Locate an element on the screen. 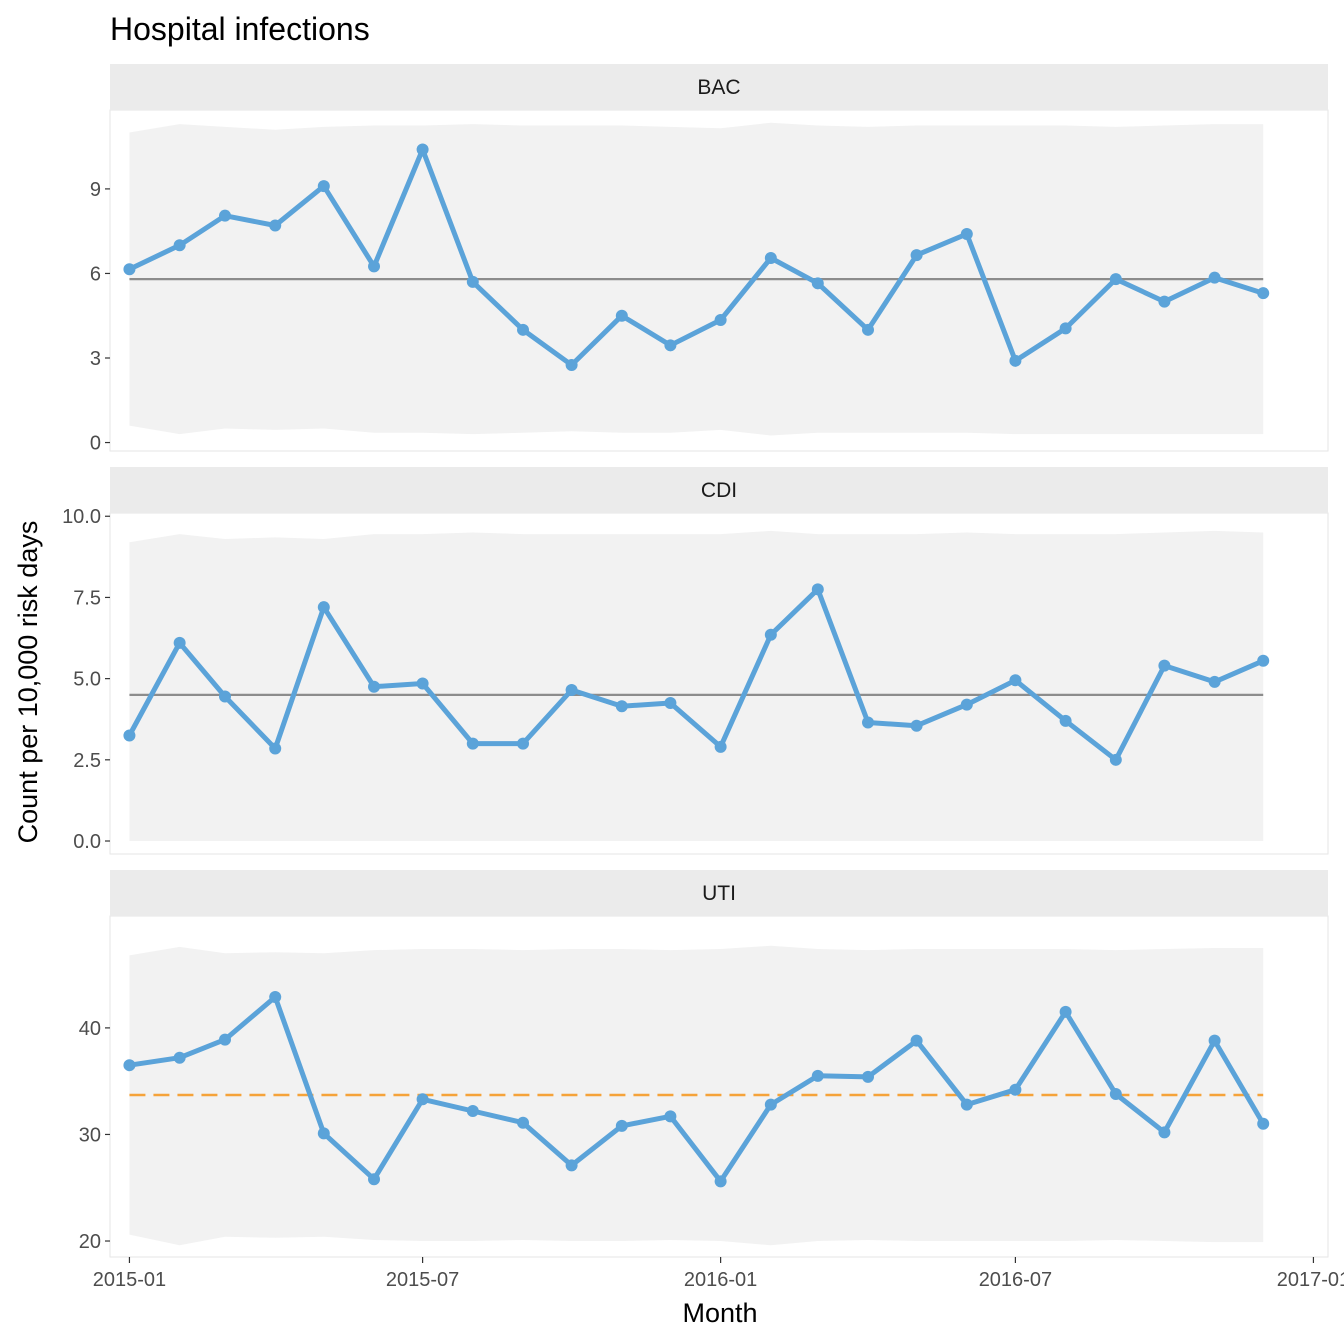 Image resolution: width=1344 pixels, height=1344 pixels. data-line-uti is located at coordinates (696, 1089).